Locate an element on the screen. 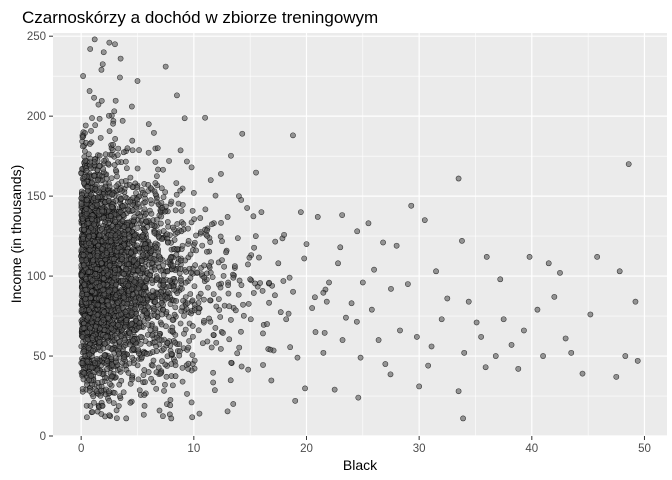 The width and height of the screenshot is (672, 480). x-axis-ticks: 0 10 20 30 40 50 is located at coordinates (364, 445).